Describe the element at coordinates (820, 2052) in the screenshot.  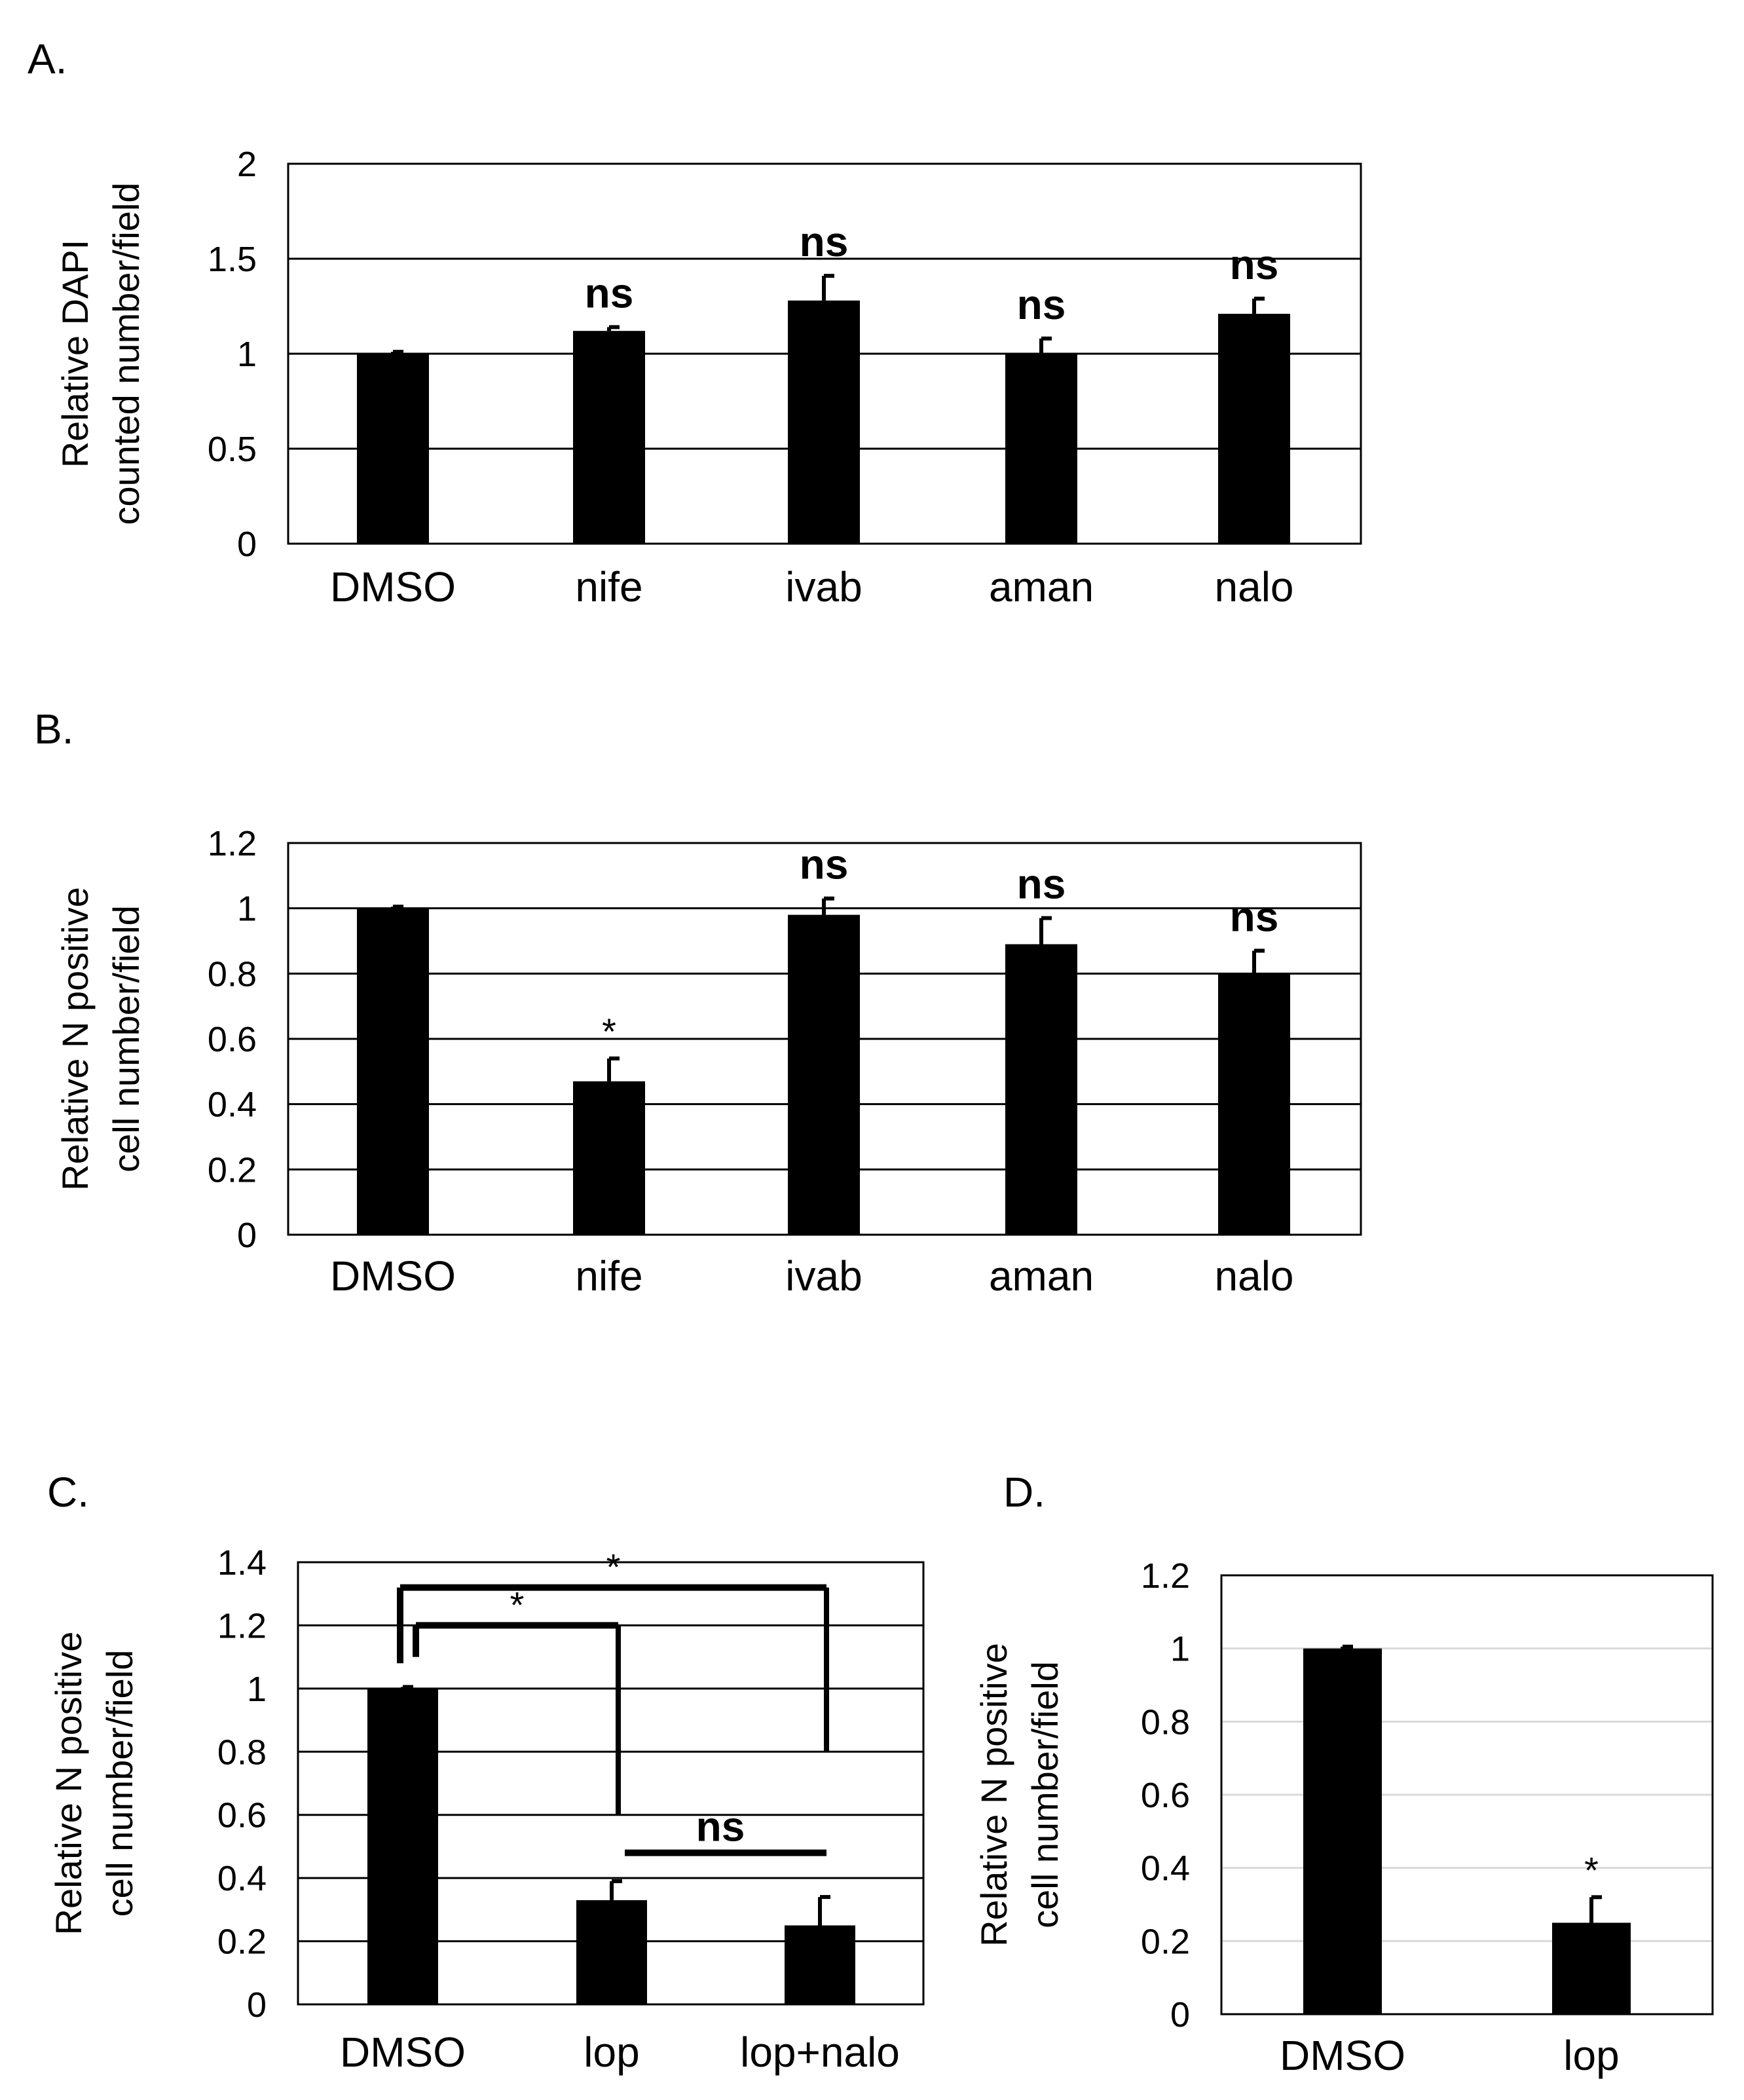
I see `x-tick-label: lop+nalo` at that location.